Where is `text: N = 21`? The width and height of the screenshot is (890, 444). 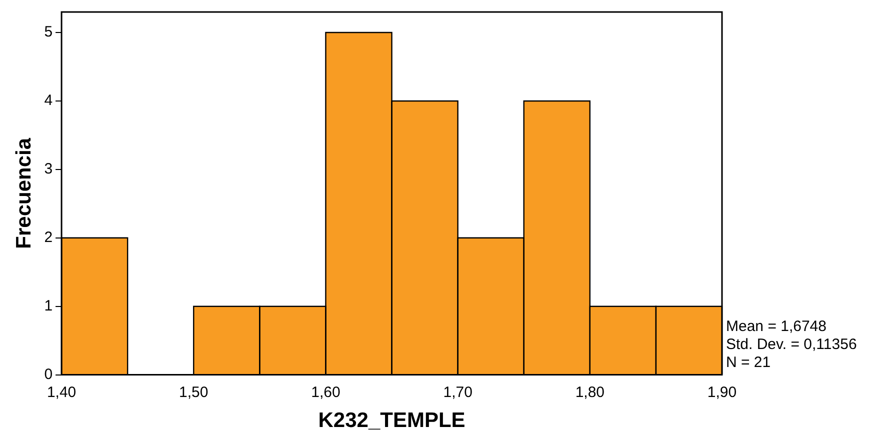 text: N = 21 is located at coordinates (748, 362).